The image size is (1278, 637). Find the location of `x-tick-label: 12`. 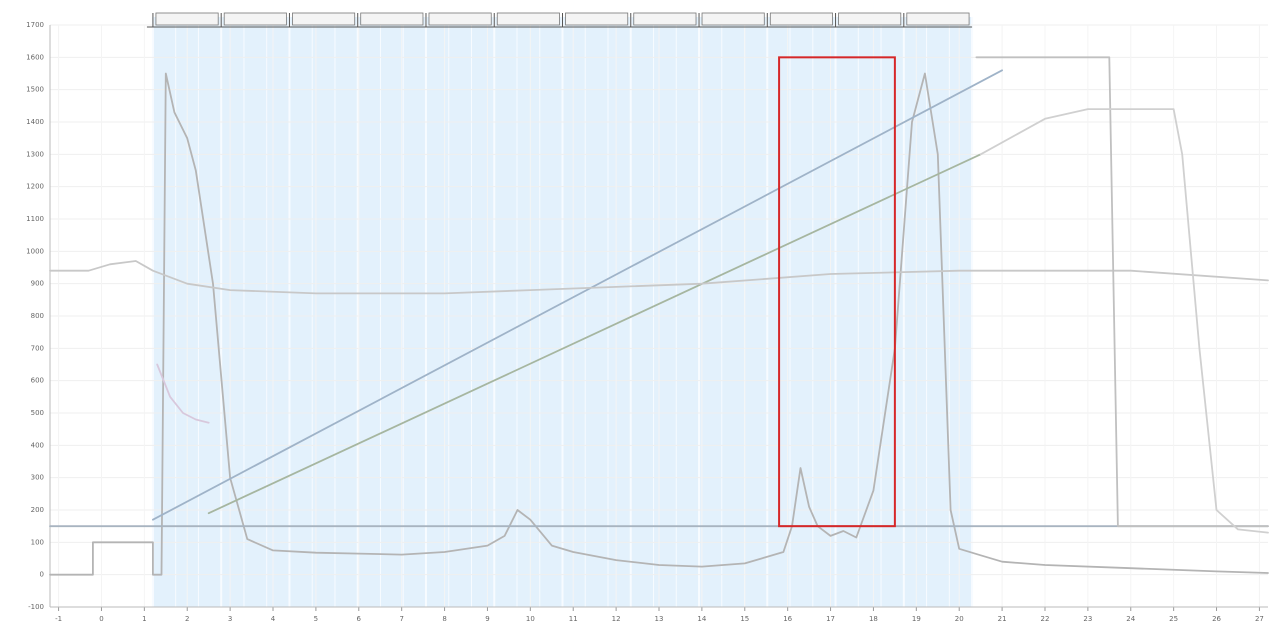

x-tick-label: 12 is located at coordinates (616, 619).